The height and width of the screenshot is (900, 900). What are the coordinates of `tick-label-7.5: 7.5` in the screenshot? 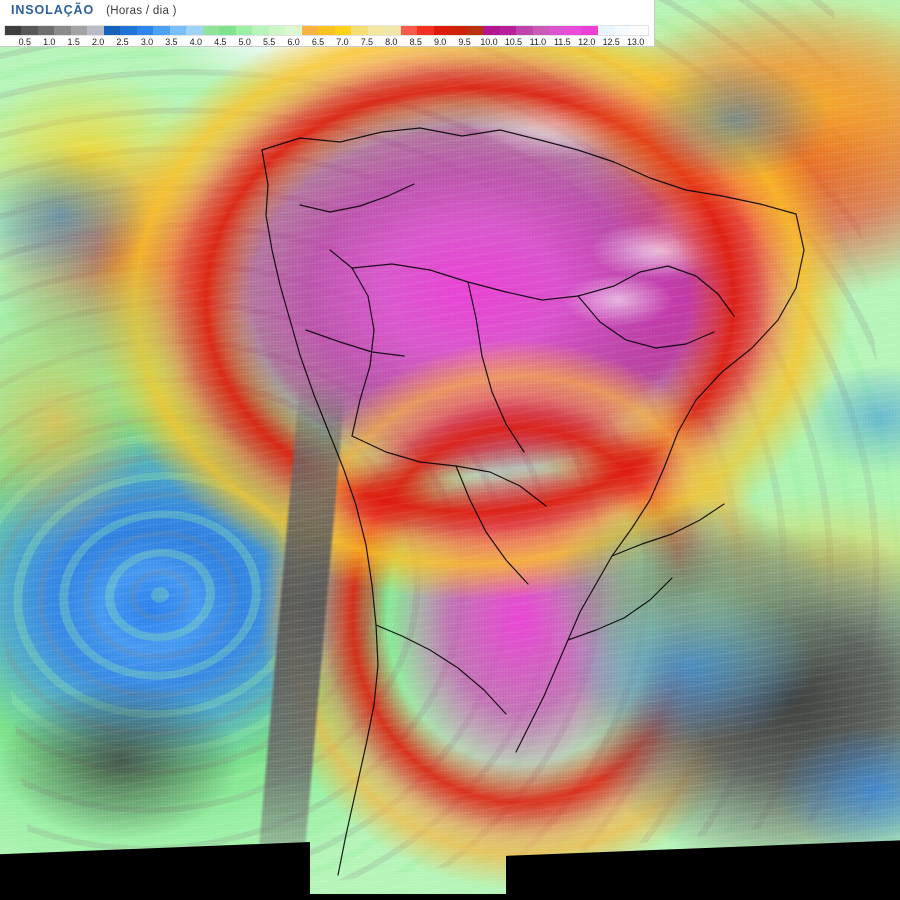 It's located at (366, 42).